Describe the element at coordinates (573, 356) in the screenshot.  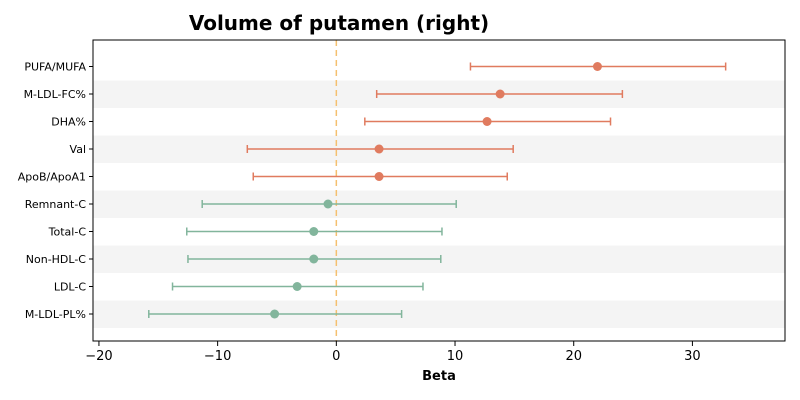
I see `x-tick-label: 20` at that location.